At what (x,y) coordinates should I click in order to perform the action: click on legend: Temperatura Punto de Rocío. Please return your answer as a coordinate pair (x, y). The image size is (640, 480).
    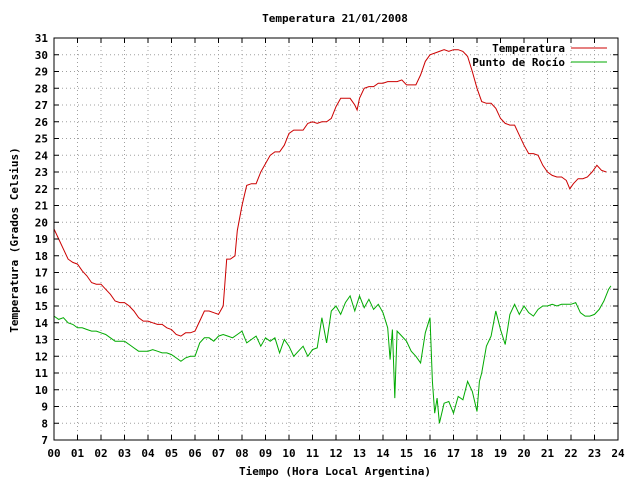
    Looking at the image, I should click on (539, 55).